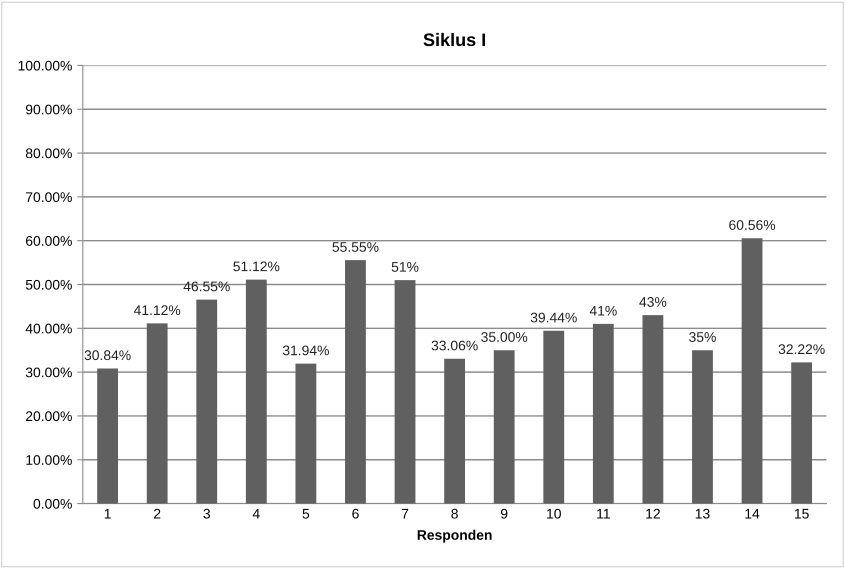 This screenshot has width=845, height=569. What do you see at coordinates (553, 317) in the screenshot?
I see `data-label: 39.44%` at bounding box center [553, 317].